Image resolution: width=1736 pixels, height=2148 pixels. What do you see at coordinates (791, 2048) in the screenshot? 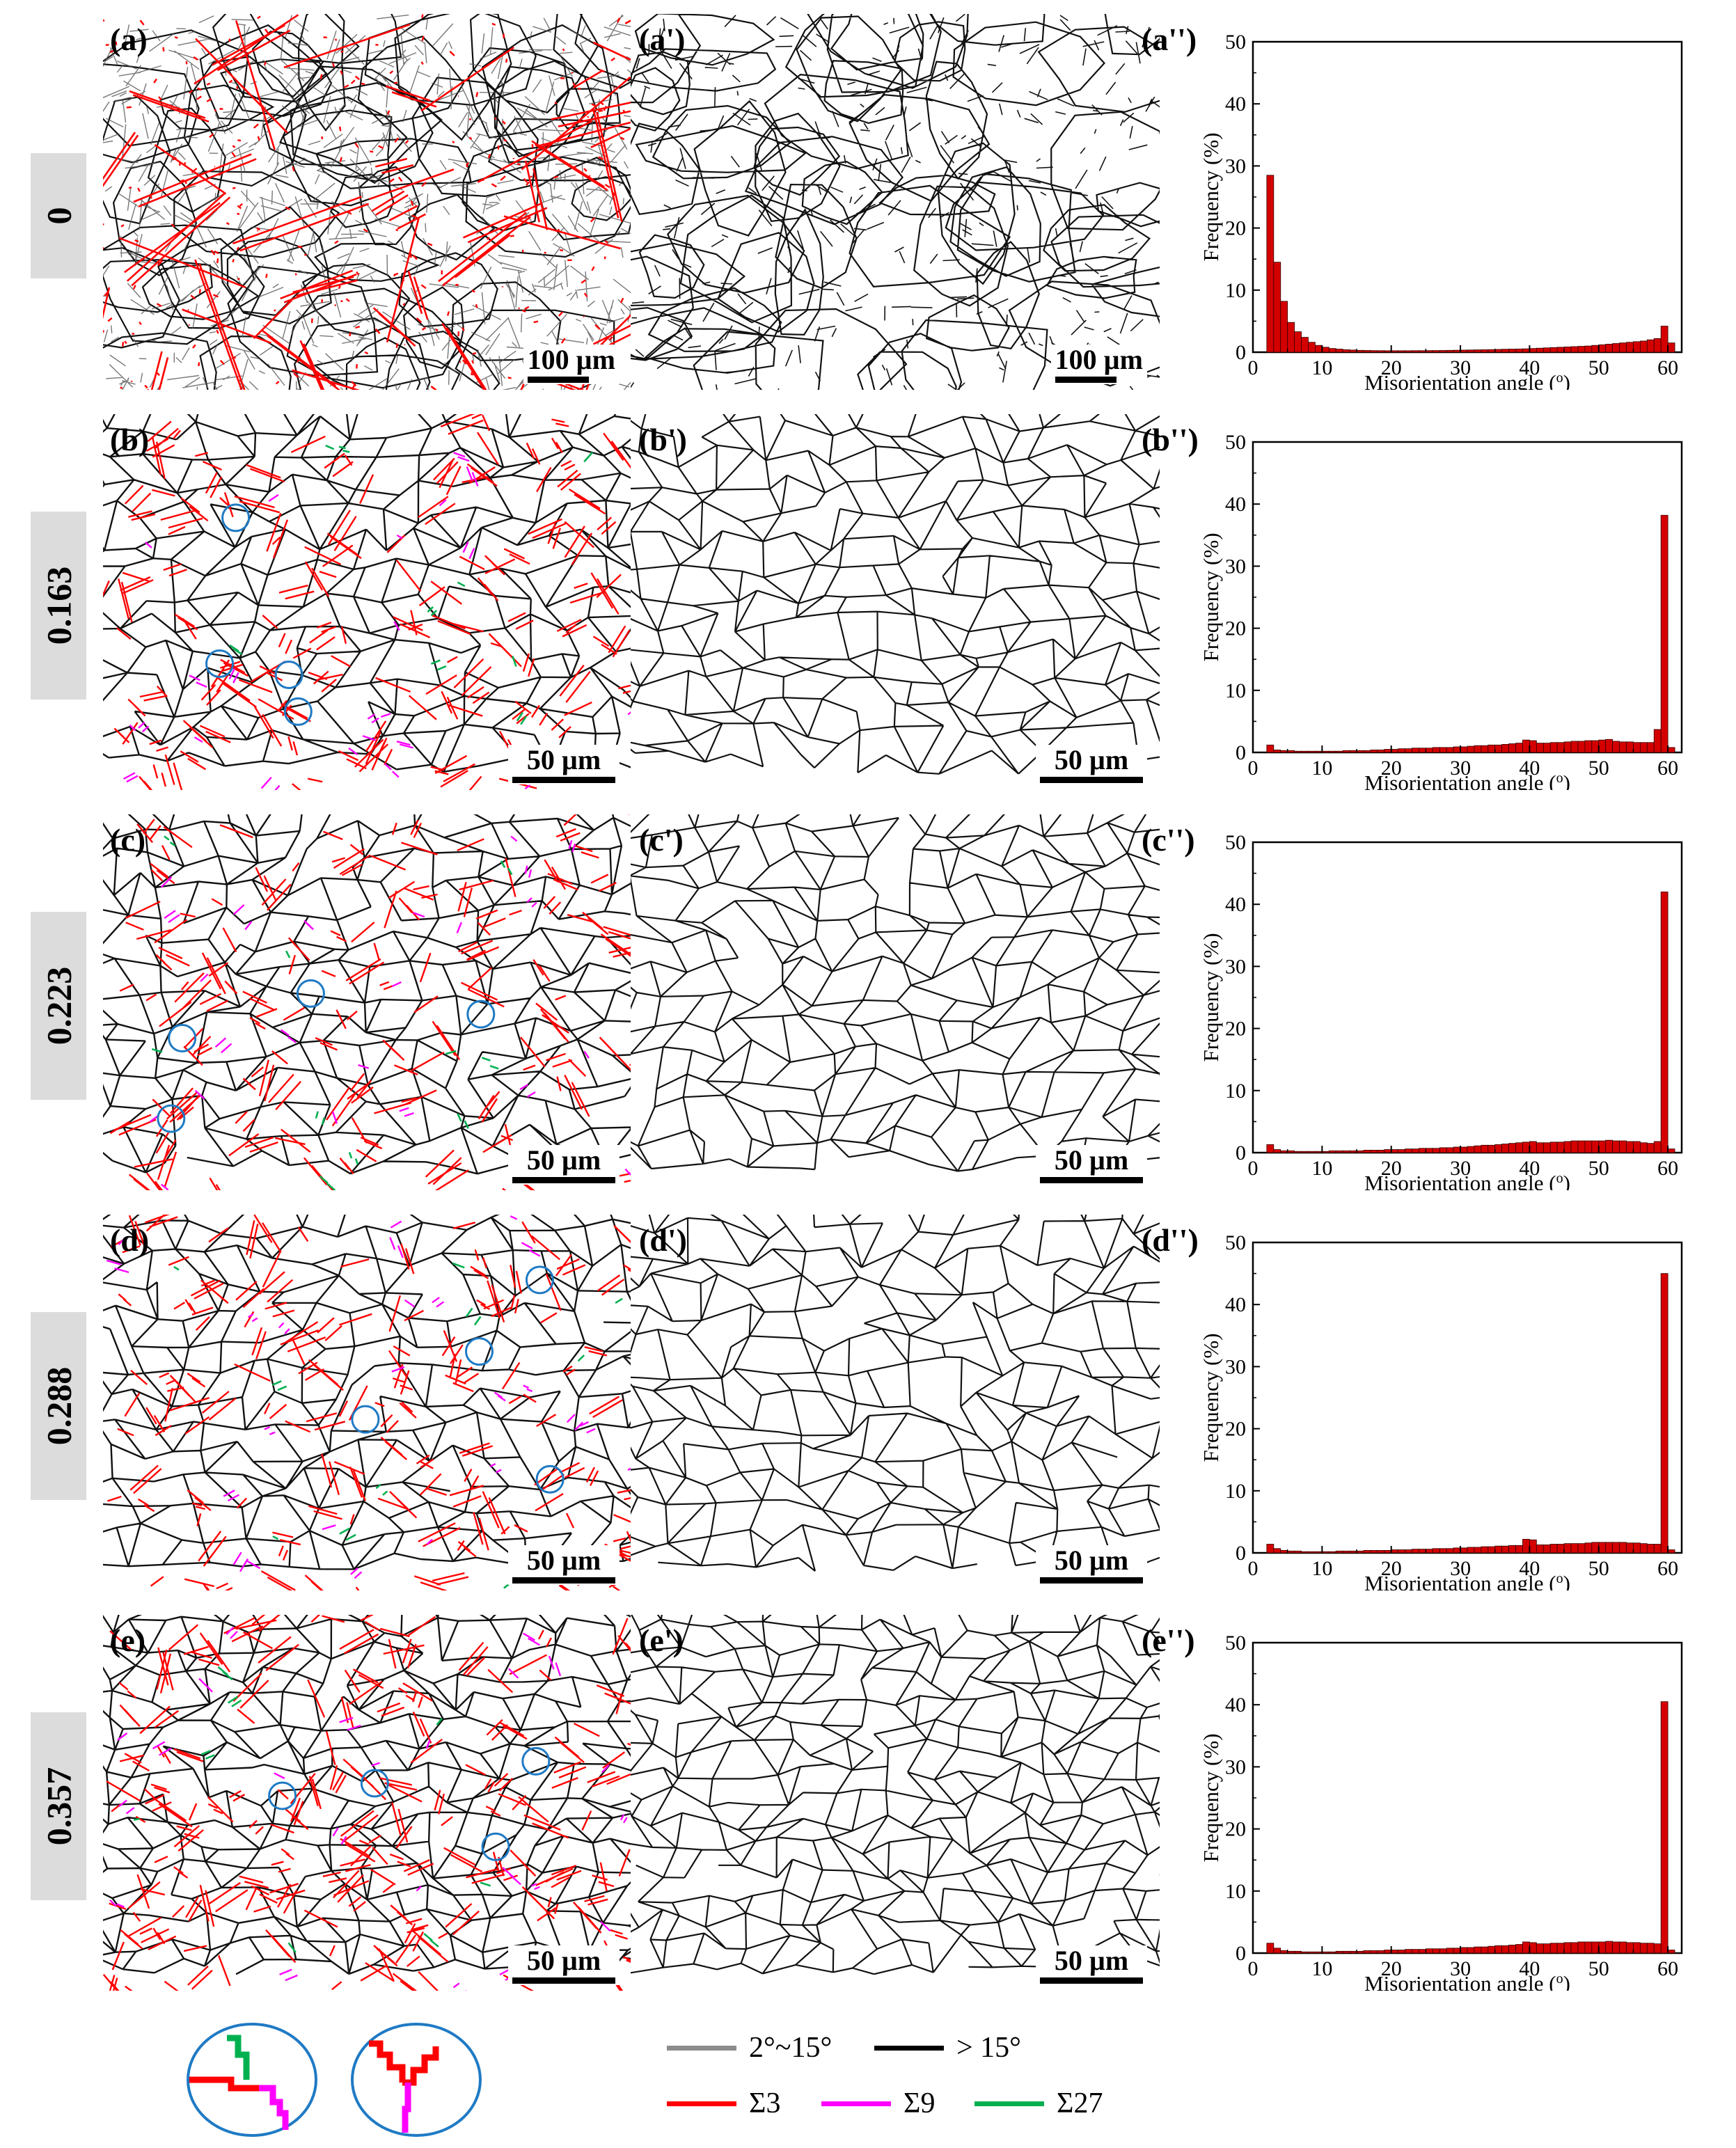
I see `low-angle-label: 2°~15°` at bounding box center [791, 2048].